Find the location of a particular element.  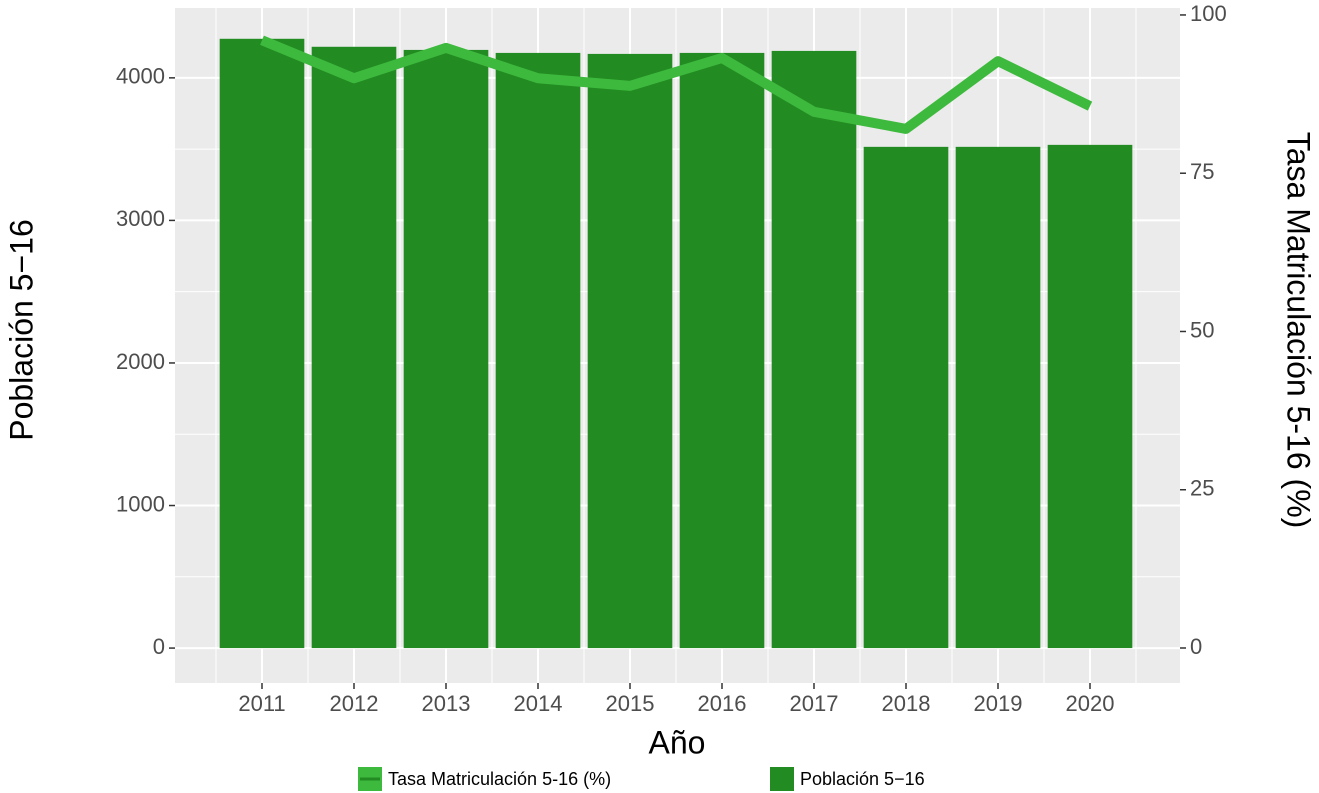

x-tick-label: 2014 is located at coordinates (538, 703).